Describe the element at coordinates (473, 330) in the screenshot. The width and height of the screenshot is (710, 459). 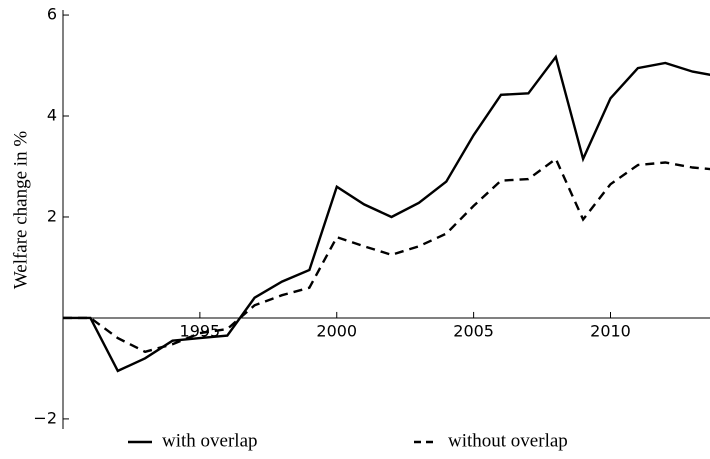
I see `x-tick-label: 2005` at that location.